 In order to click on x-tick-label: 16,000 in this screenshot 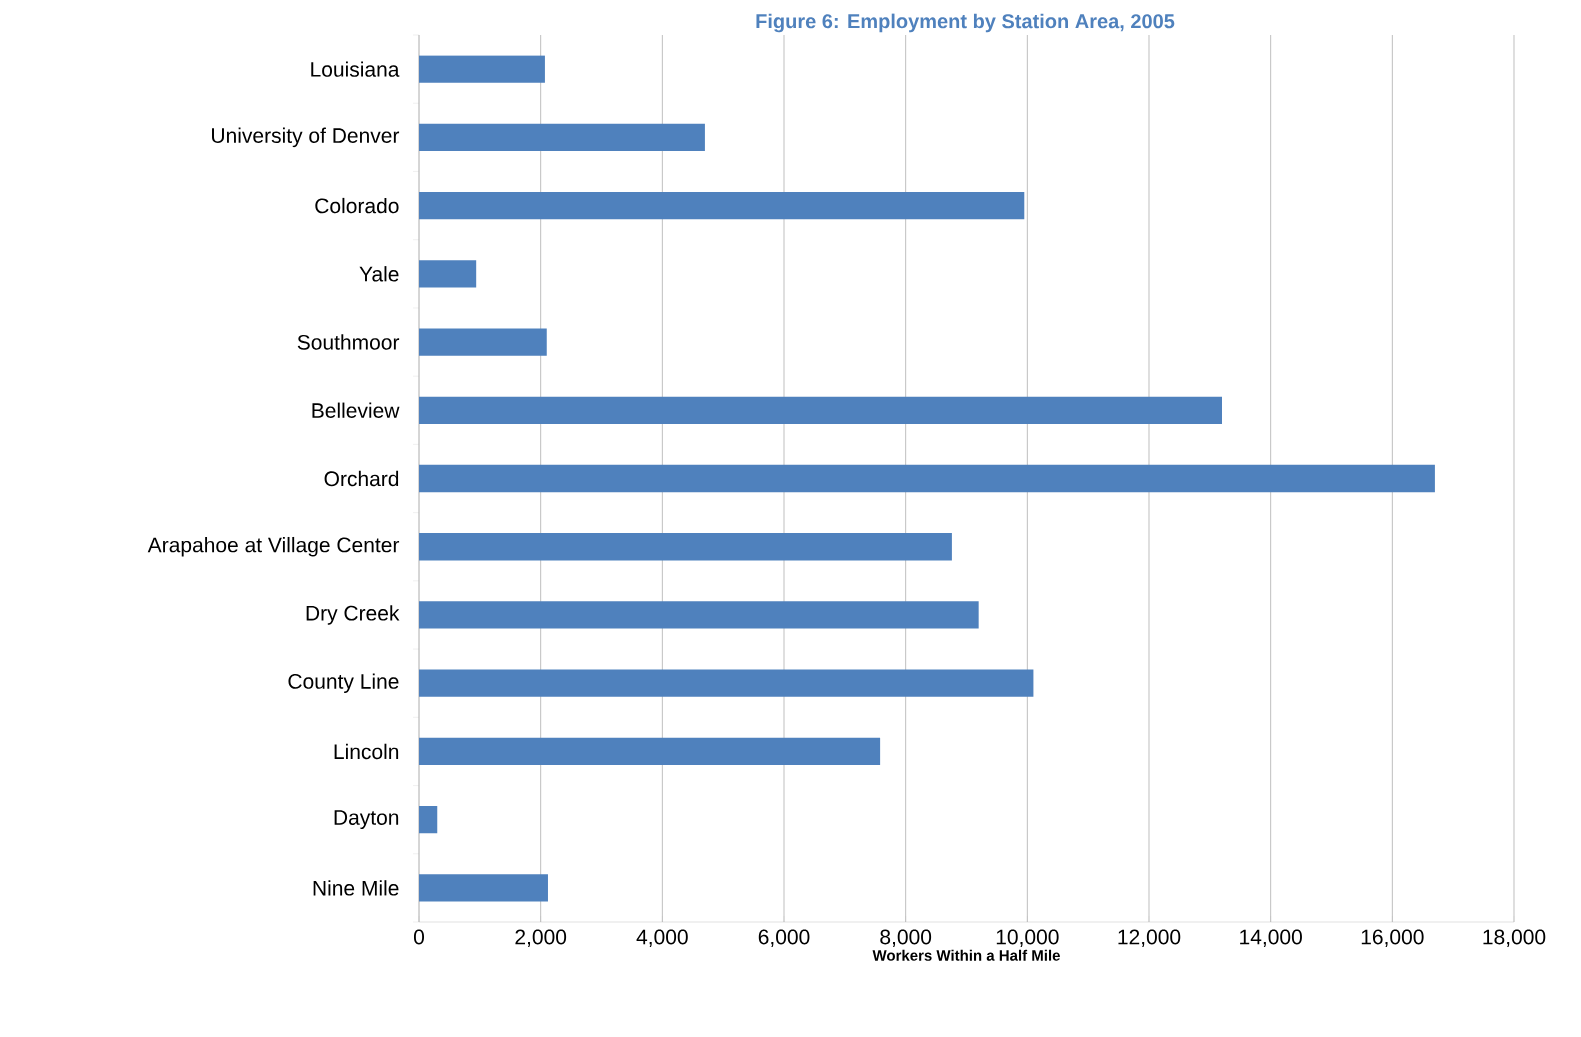, I will do `click(1392, 938)`.